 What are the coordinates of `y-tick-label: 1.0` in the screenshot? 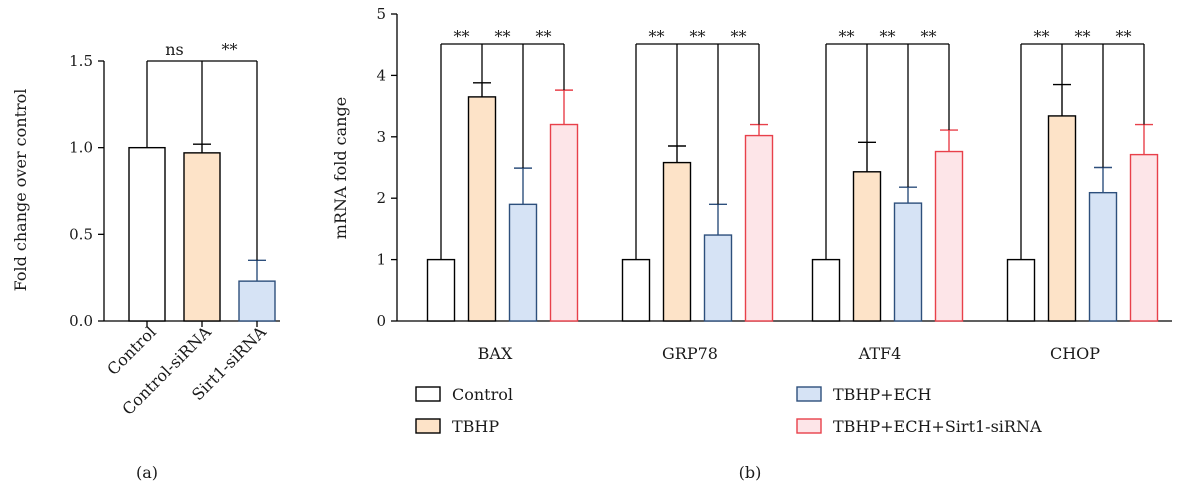 It's located at (81, 148).